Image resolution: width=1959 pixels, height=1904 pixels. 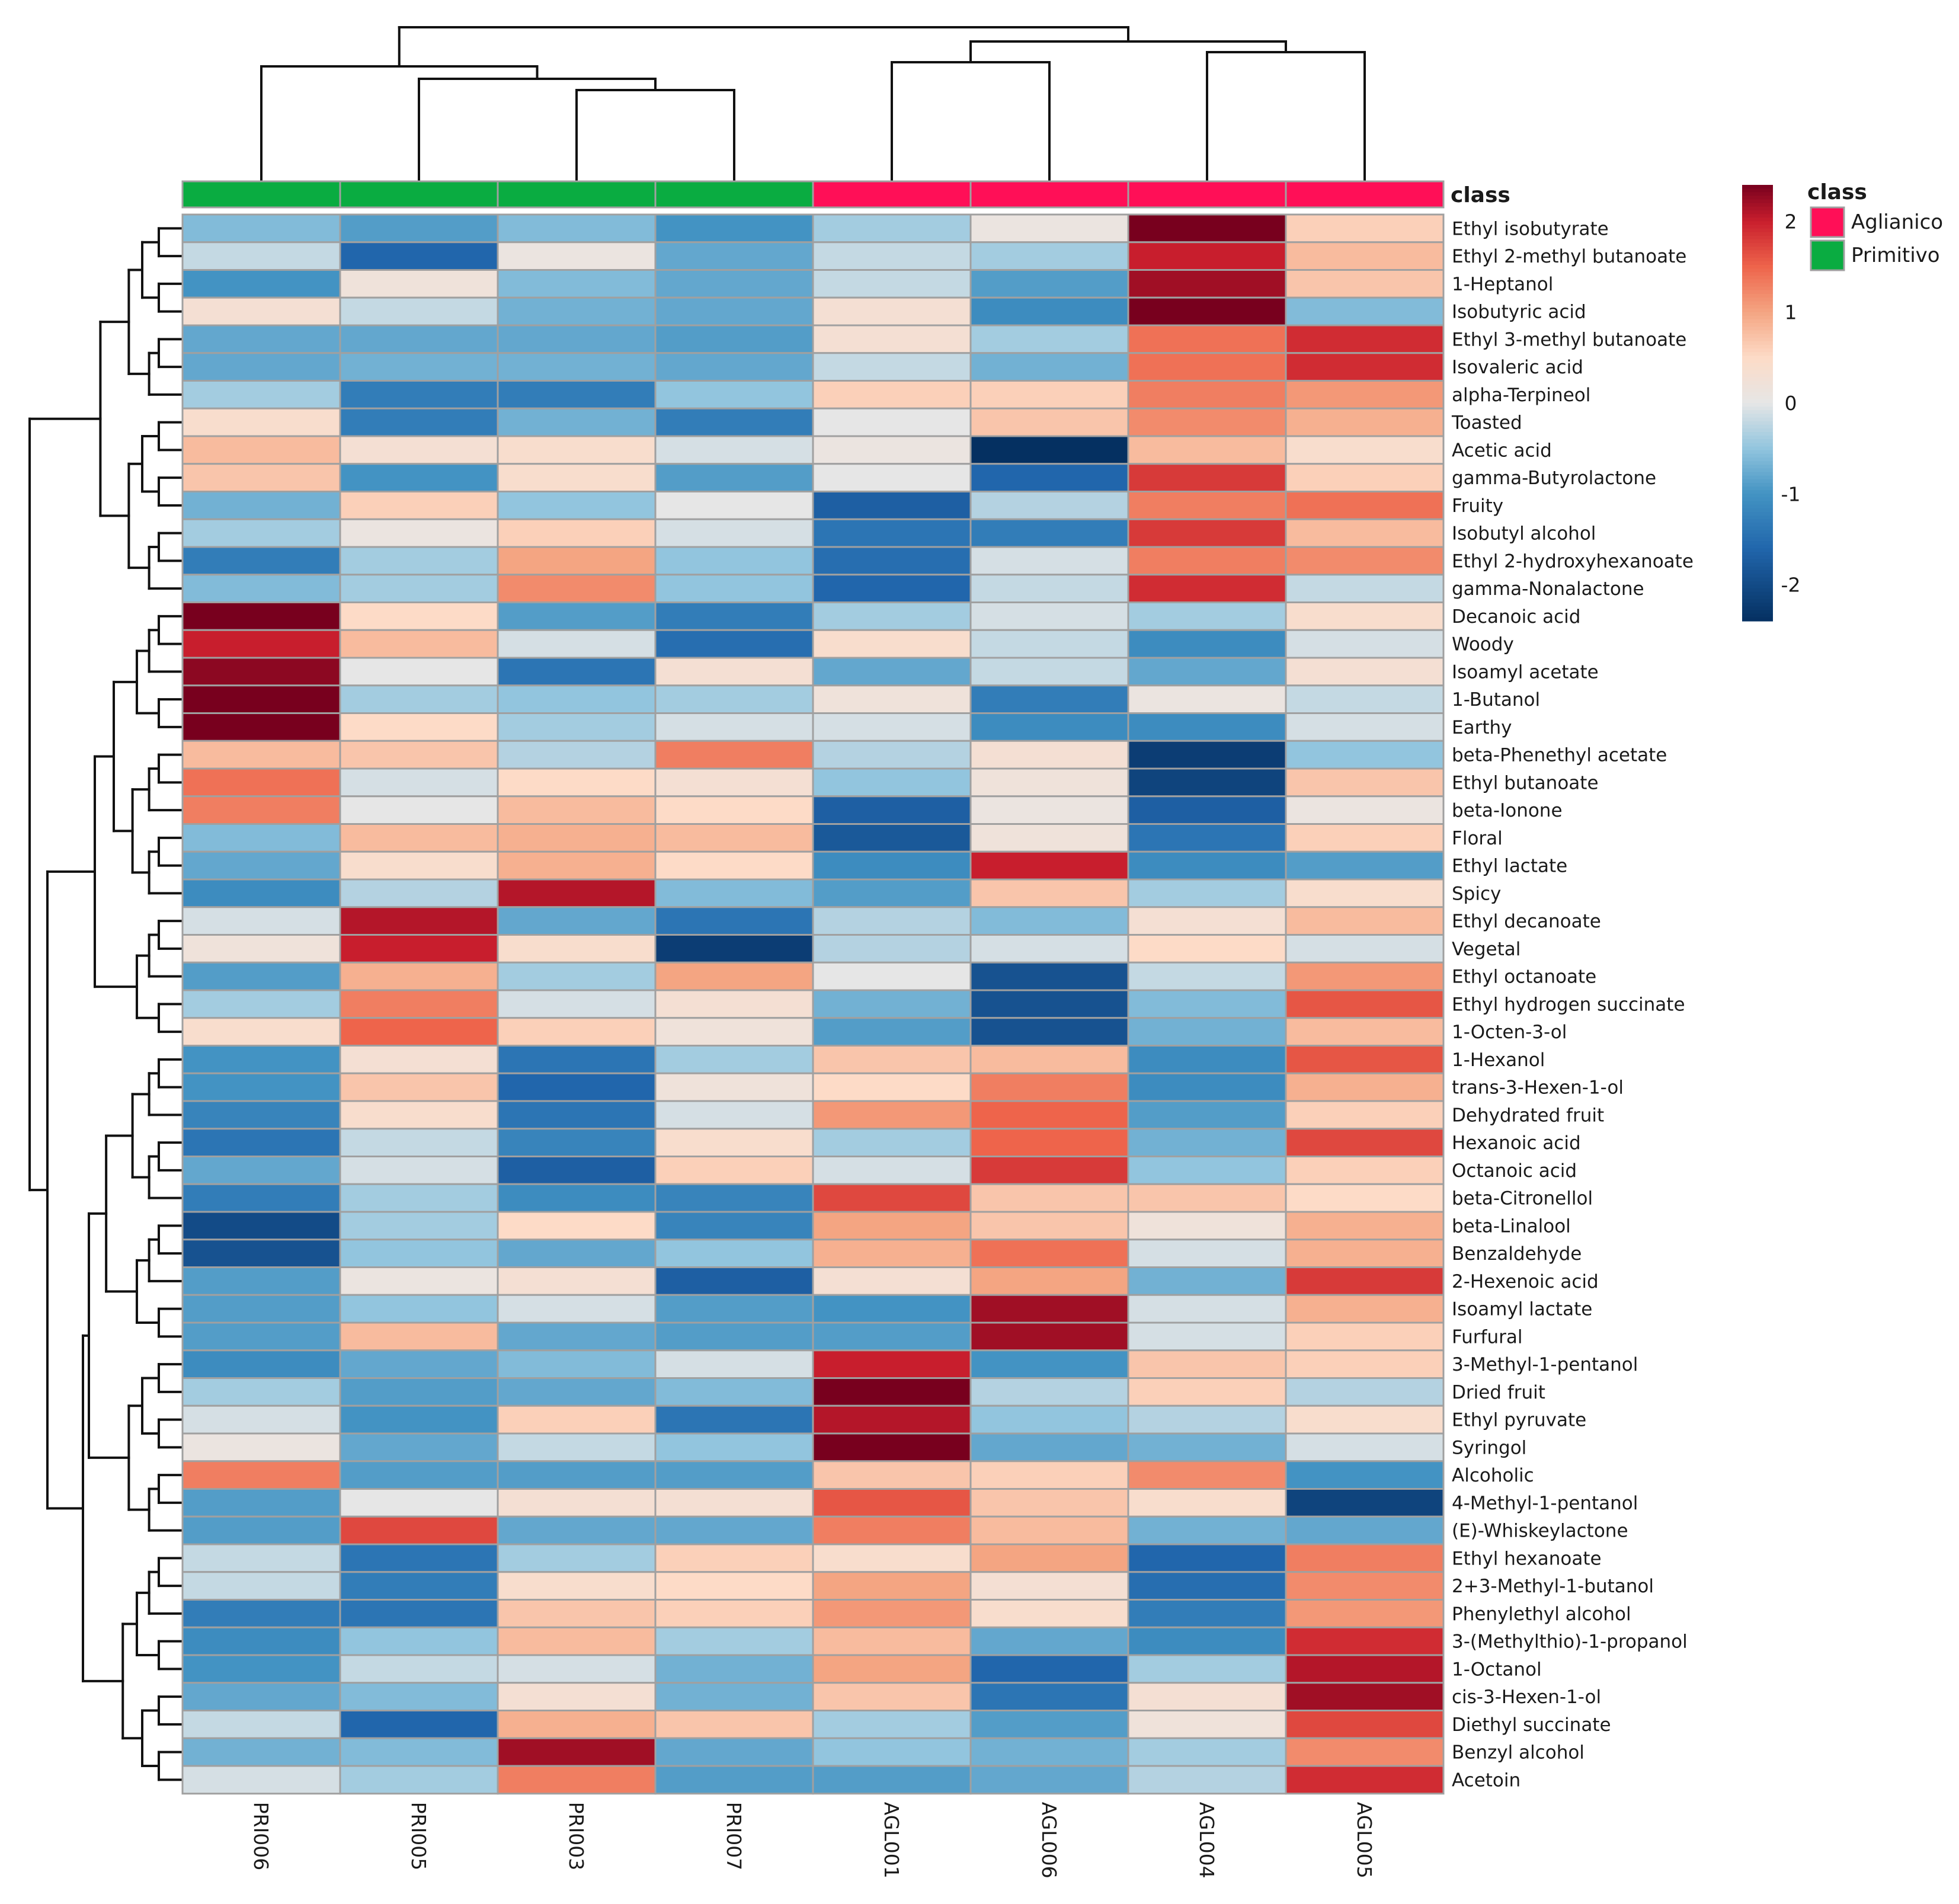 What do you see at coordinates (1049, 194) in the screenshot?
I see `class-bar-cell` at bounding box center [1049, 194].